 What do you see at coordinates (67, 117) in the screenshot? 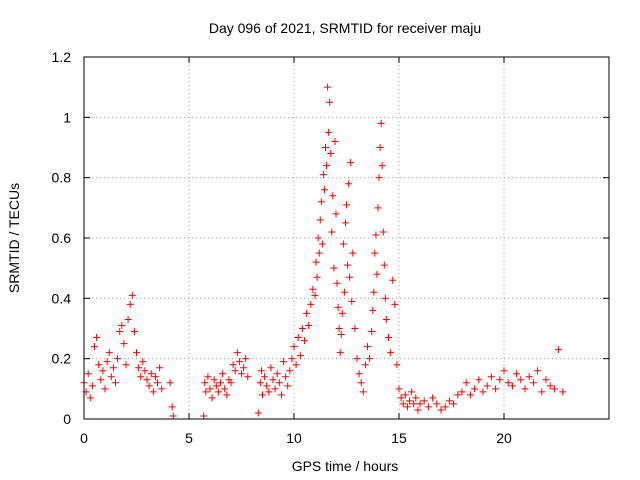
I see `y-tick-label: 1` at bounding box center [67, 117].